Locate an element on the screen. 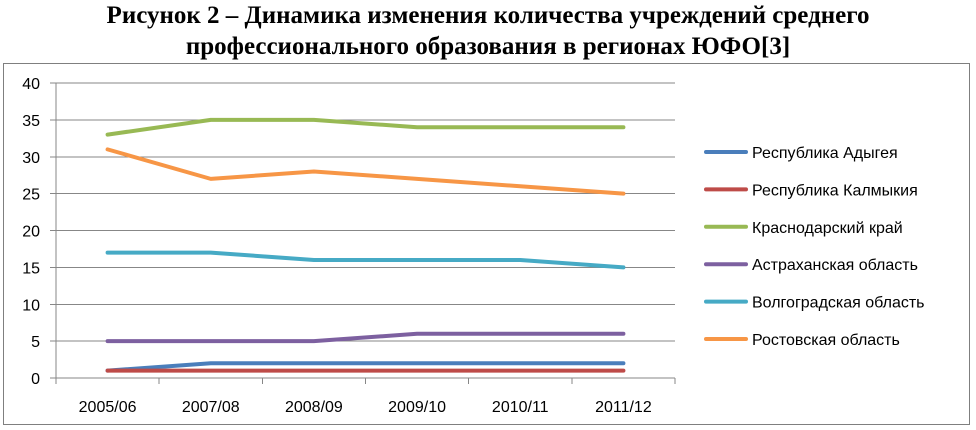  x-tick-label: 2005/06 is located at coordinates (108, 407).